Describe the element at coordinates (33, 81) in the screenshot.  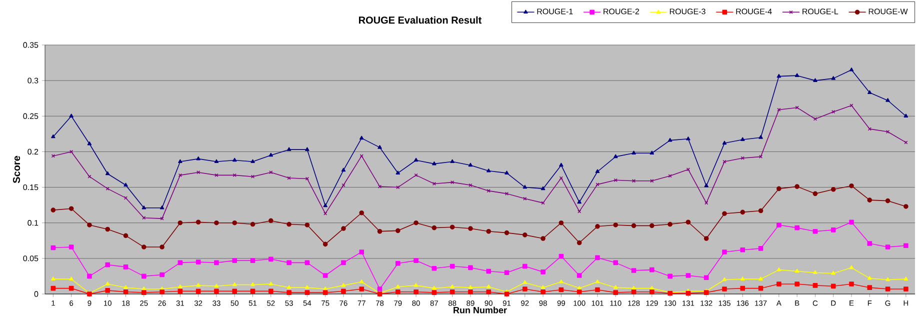
I see `y-tick-label: 0.3` at that location.